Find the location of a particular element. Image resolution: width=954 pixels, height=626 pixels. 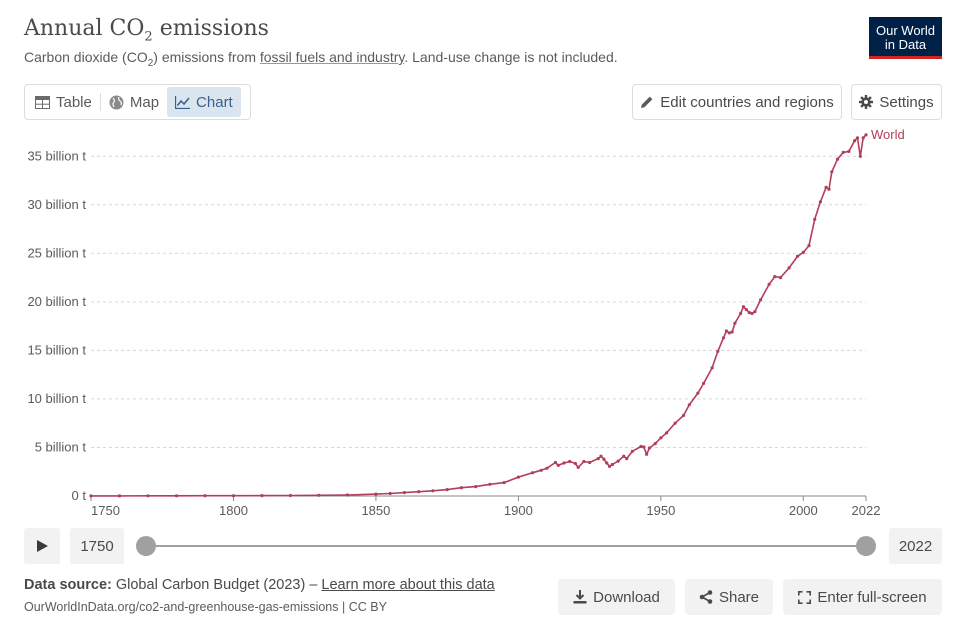

settings-button: Settings is located at coordinates (896, 102).